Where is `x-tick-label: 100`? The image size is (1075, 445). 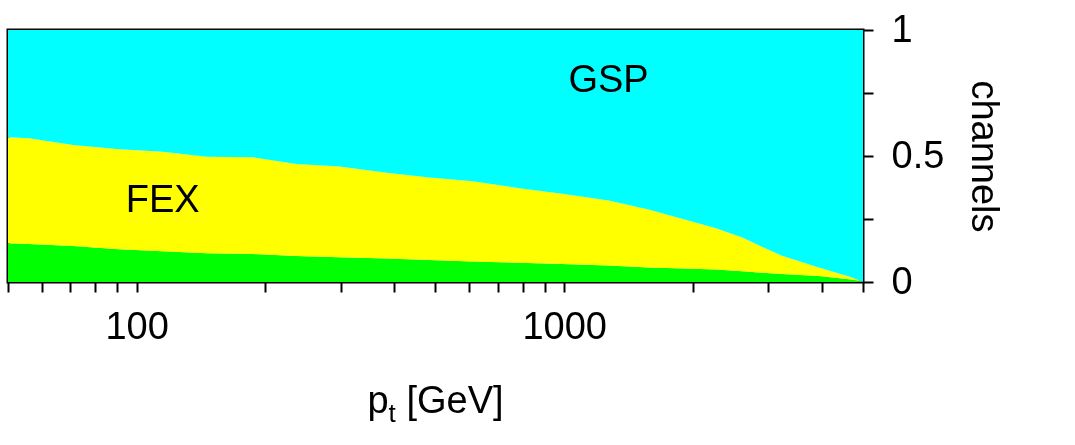 x-tick-label: 100 is located at coordinates (137, 325).